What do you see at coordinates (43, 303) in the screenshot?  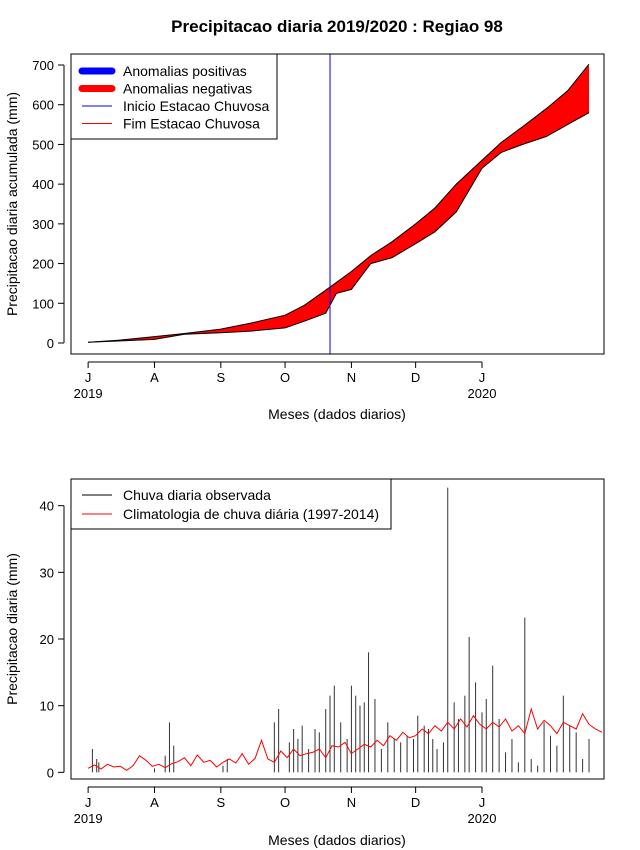 I see `y-tick-label: 100` at bounding box center [43, 303].